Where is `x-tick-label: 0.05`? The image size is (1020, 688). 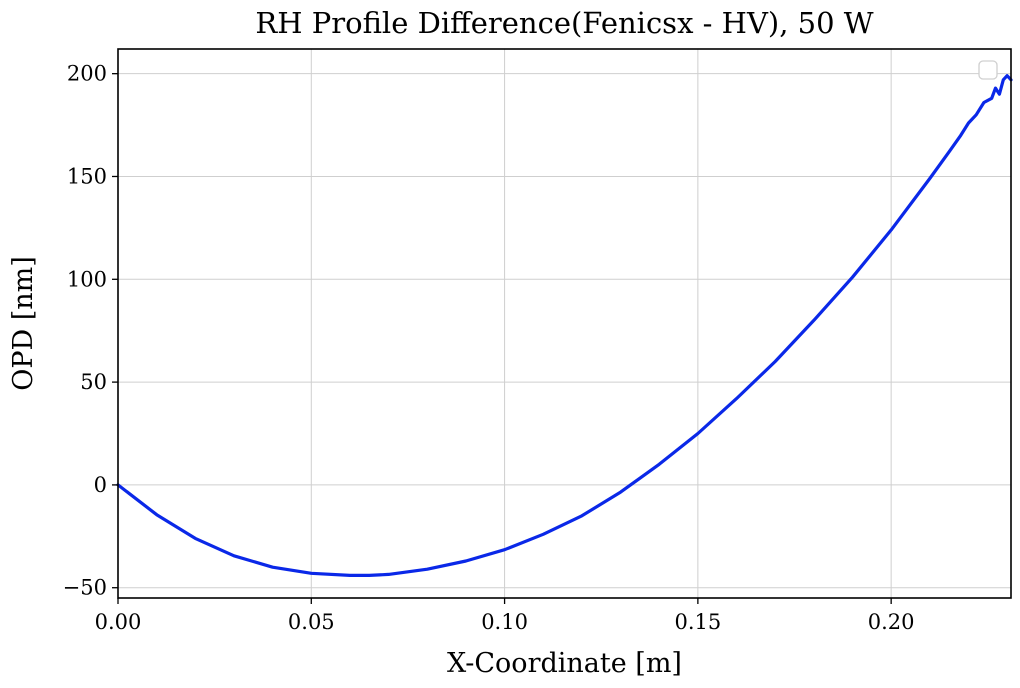 x-tick-label: 0.05 is located at coordinates (311, 622).